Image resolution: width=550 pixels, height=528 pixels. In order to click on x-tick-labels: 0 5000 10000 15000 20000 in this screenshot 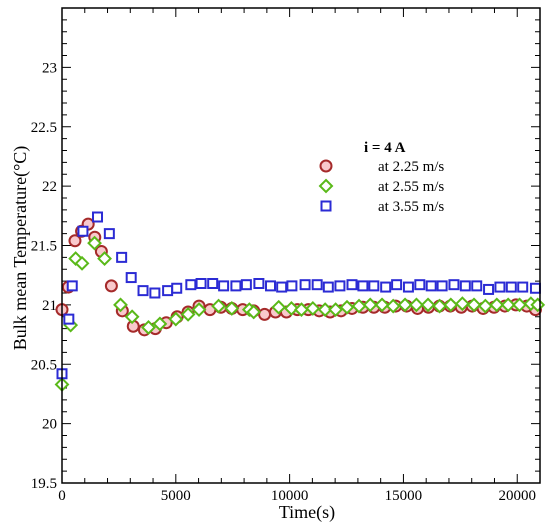, I will do `click(297, 496)`.